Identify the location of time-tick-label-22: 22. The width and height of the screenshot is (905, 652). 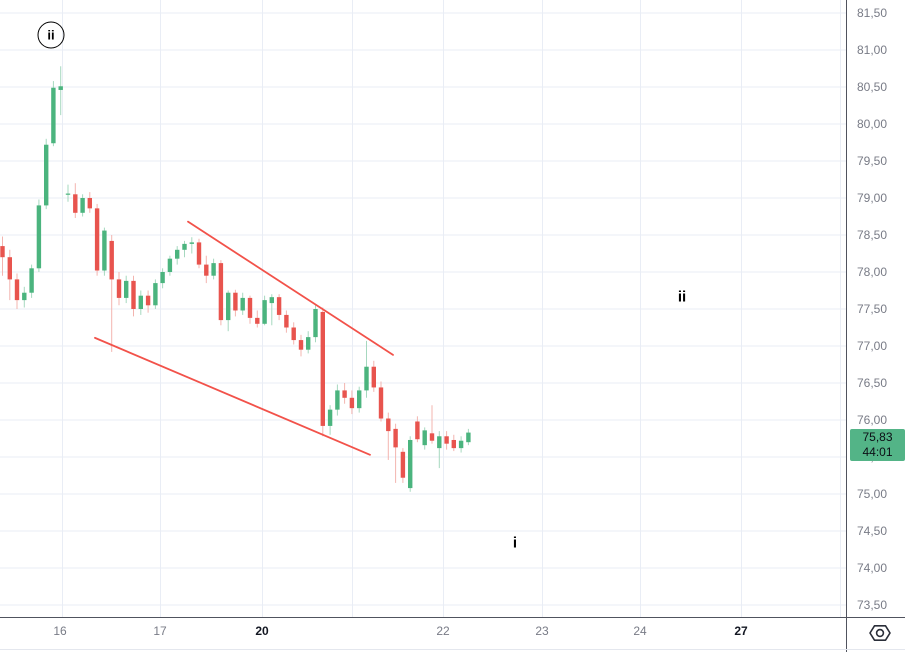
(443, 631).